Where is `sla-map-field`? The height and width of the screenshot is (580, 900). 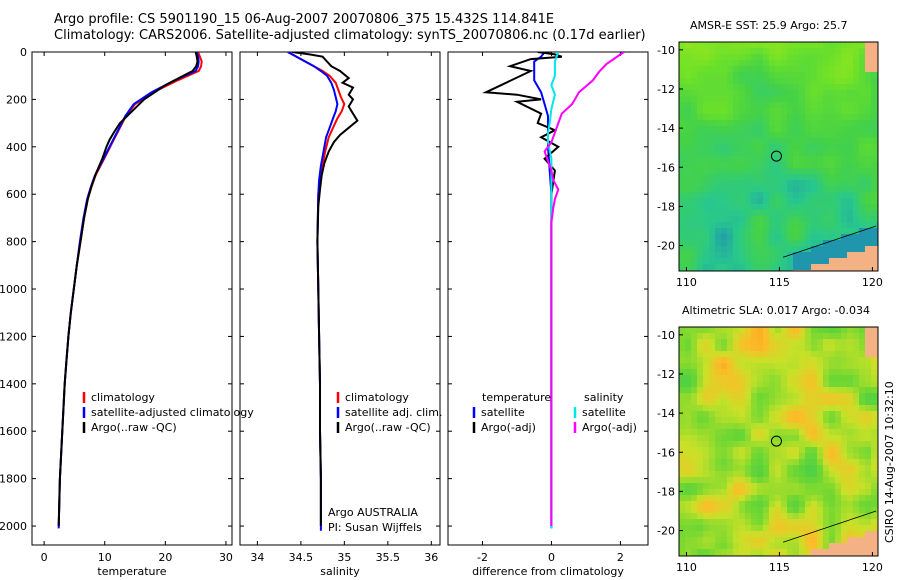
sla-map-field is located at coordinates (778, 441).